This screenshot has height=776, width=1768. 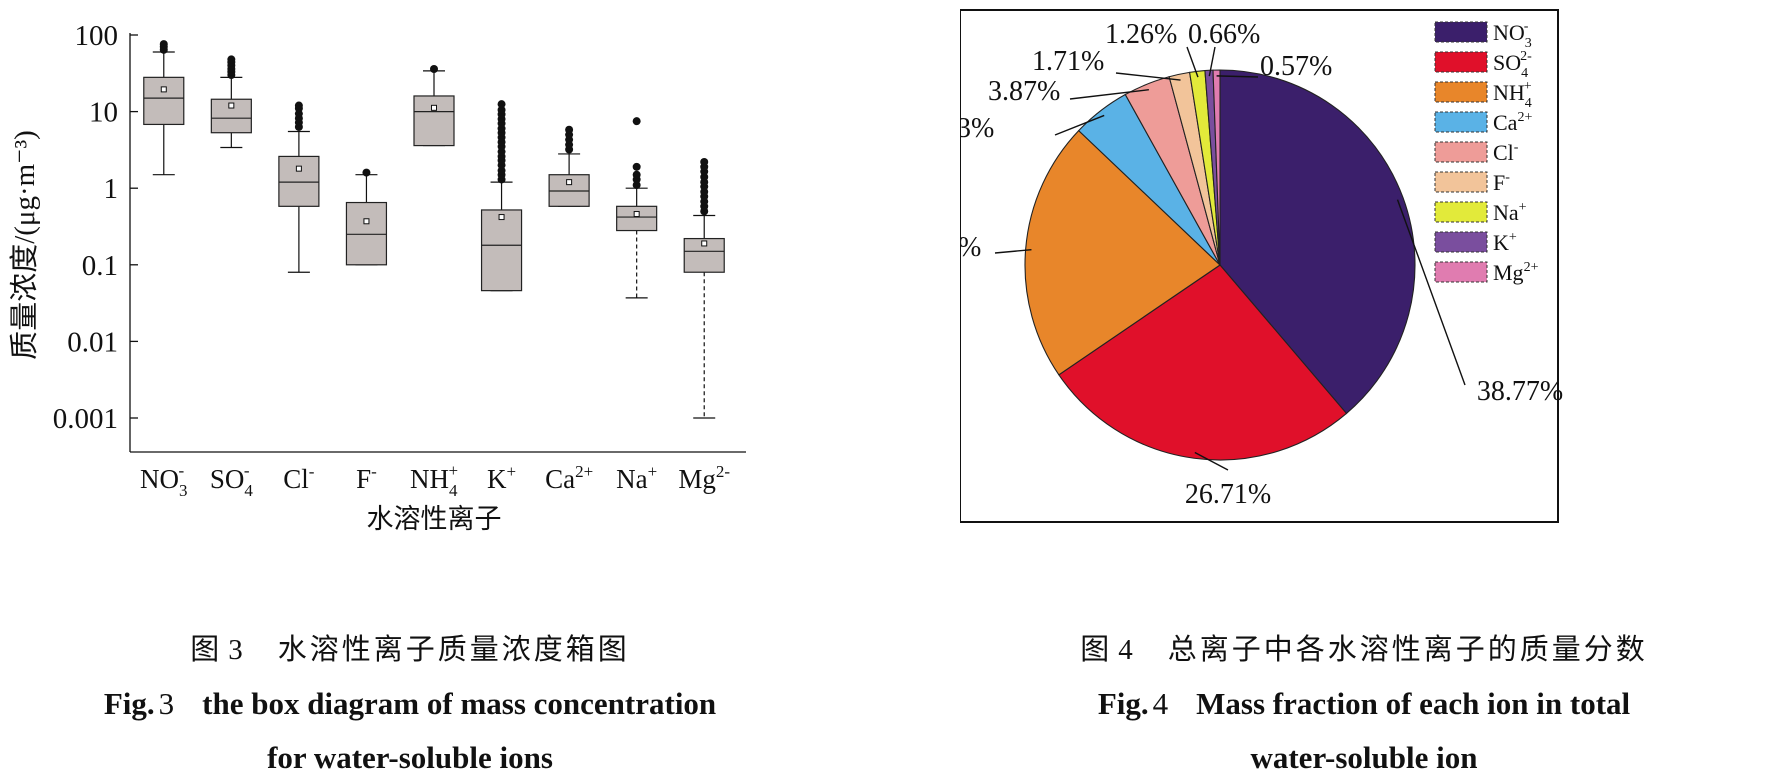 I want to click on slice-label: 1.71%, so click(x=1068, y=61).